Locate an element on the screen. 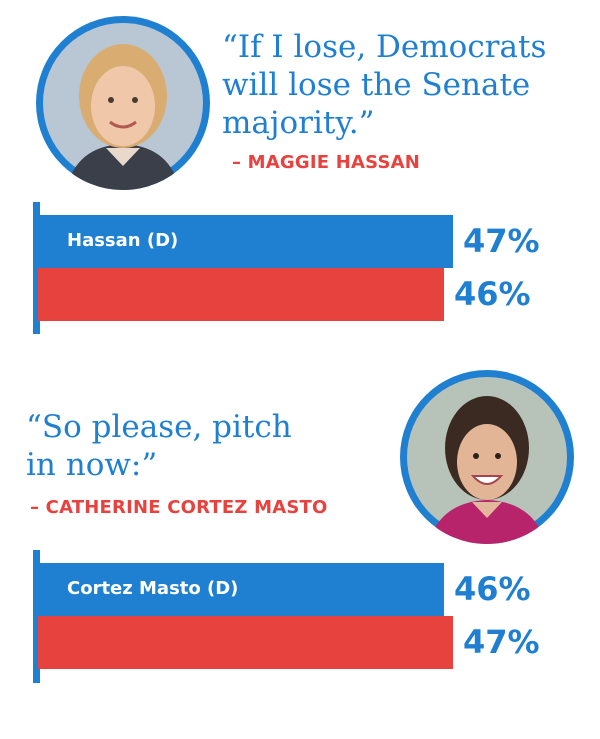 This screenshot has height=739, width=600. cortez-masto-quote: “So please, pitch in now:” is located at coordinates (159, 446).